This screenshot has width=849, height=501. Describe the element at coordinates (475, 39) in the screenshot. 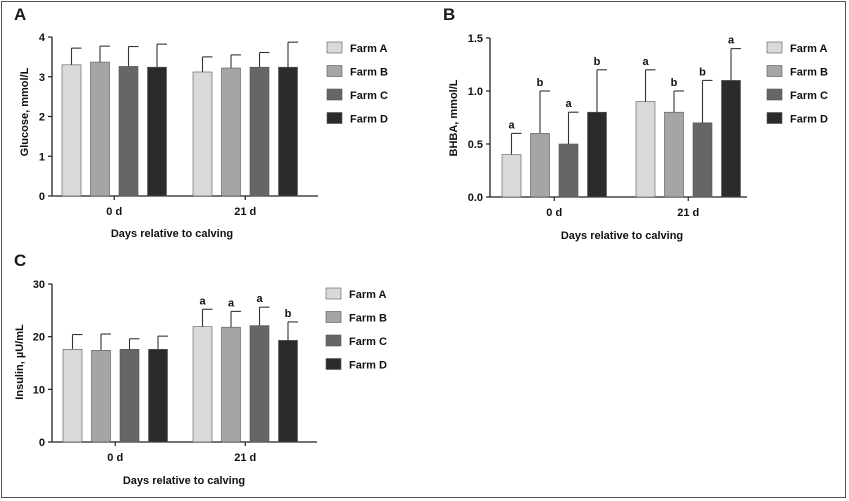

I see `panel-b-y-tick-label: 1.5` at that location.